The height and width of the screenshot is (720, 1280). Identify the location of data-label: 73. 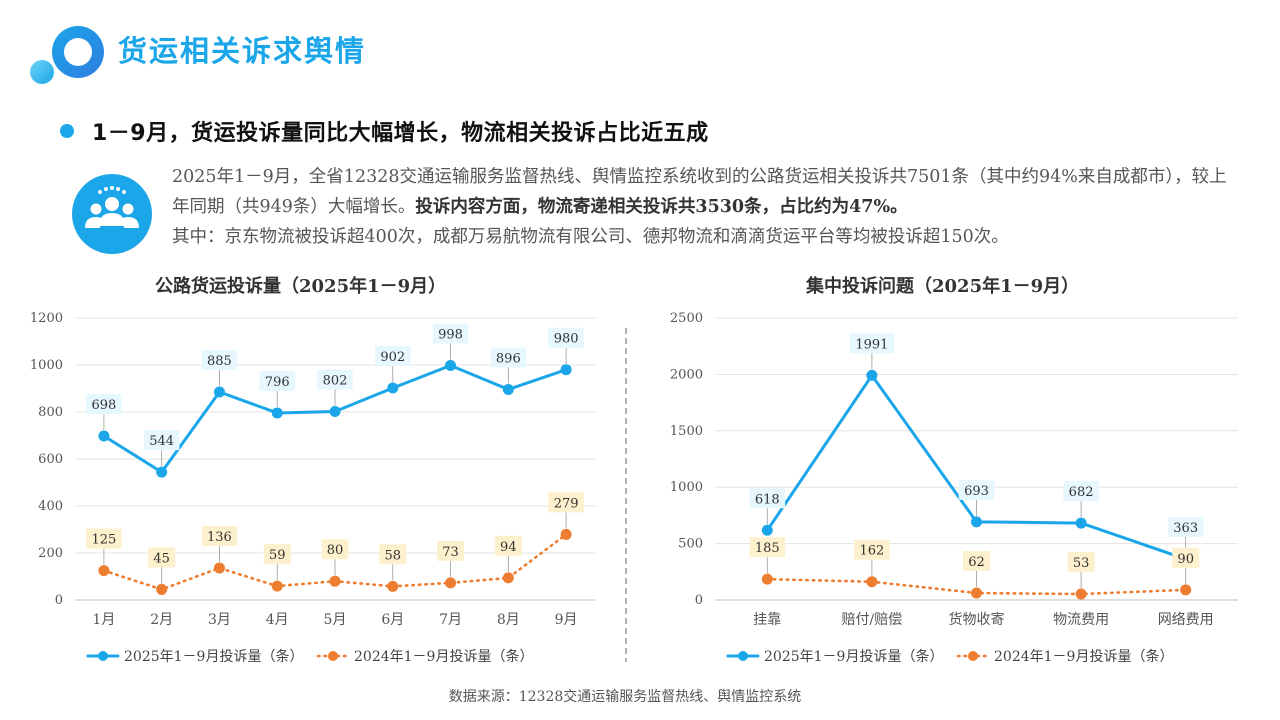
(450, 552).